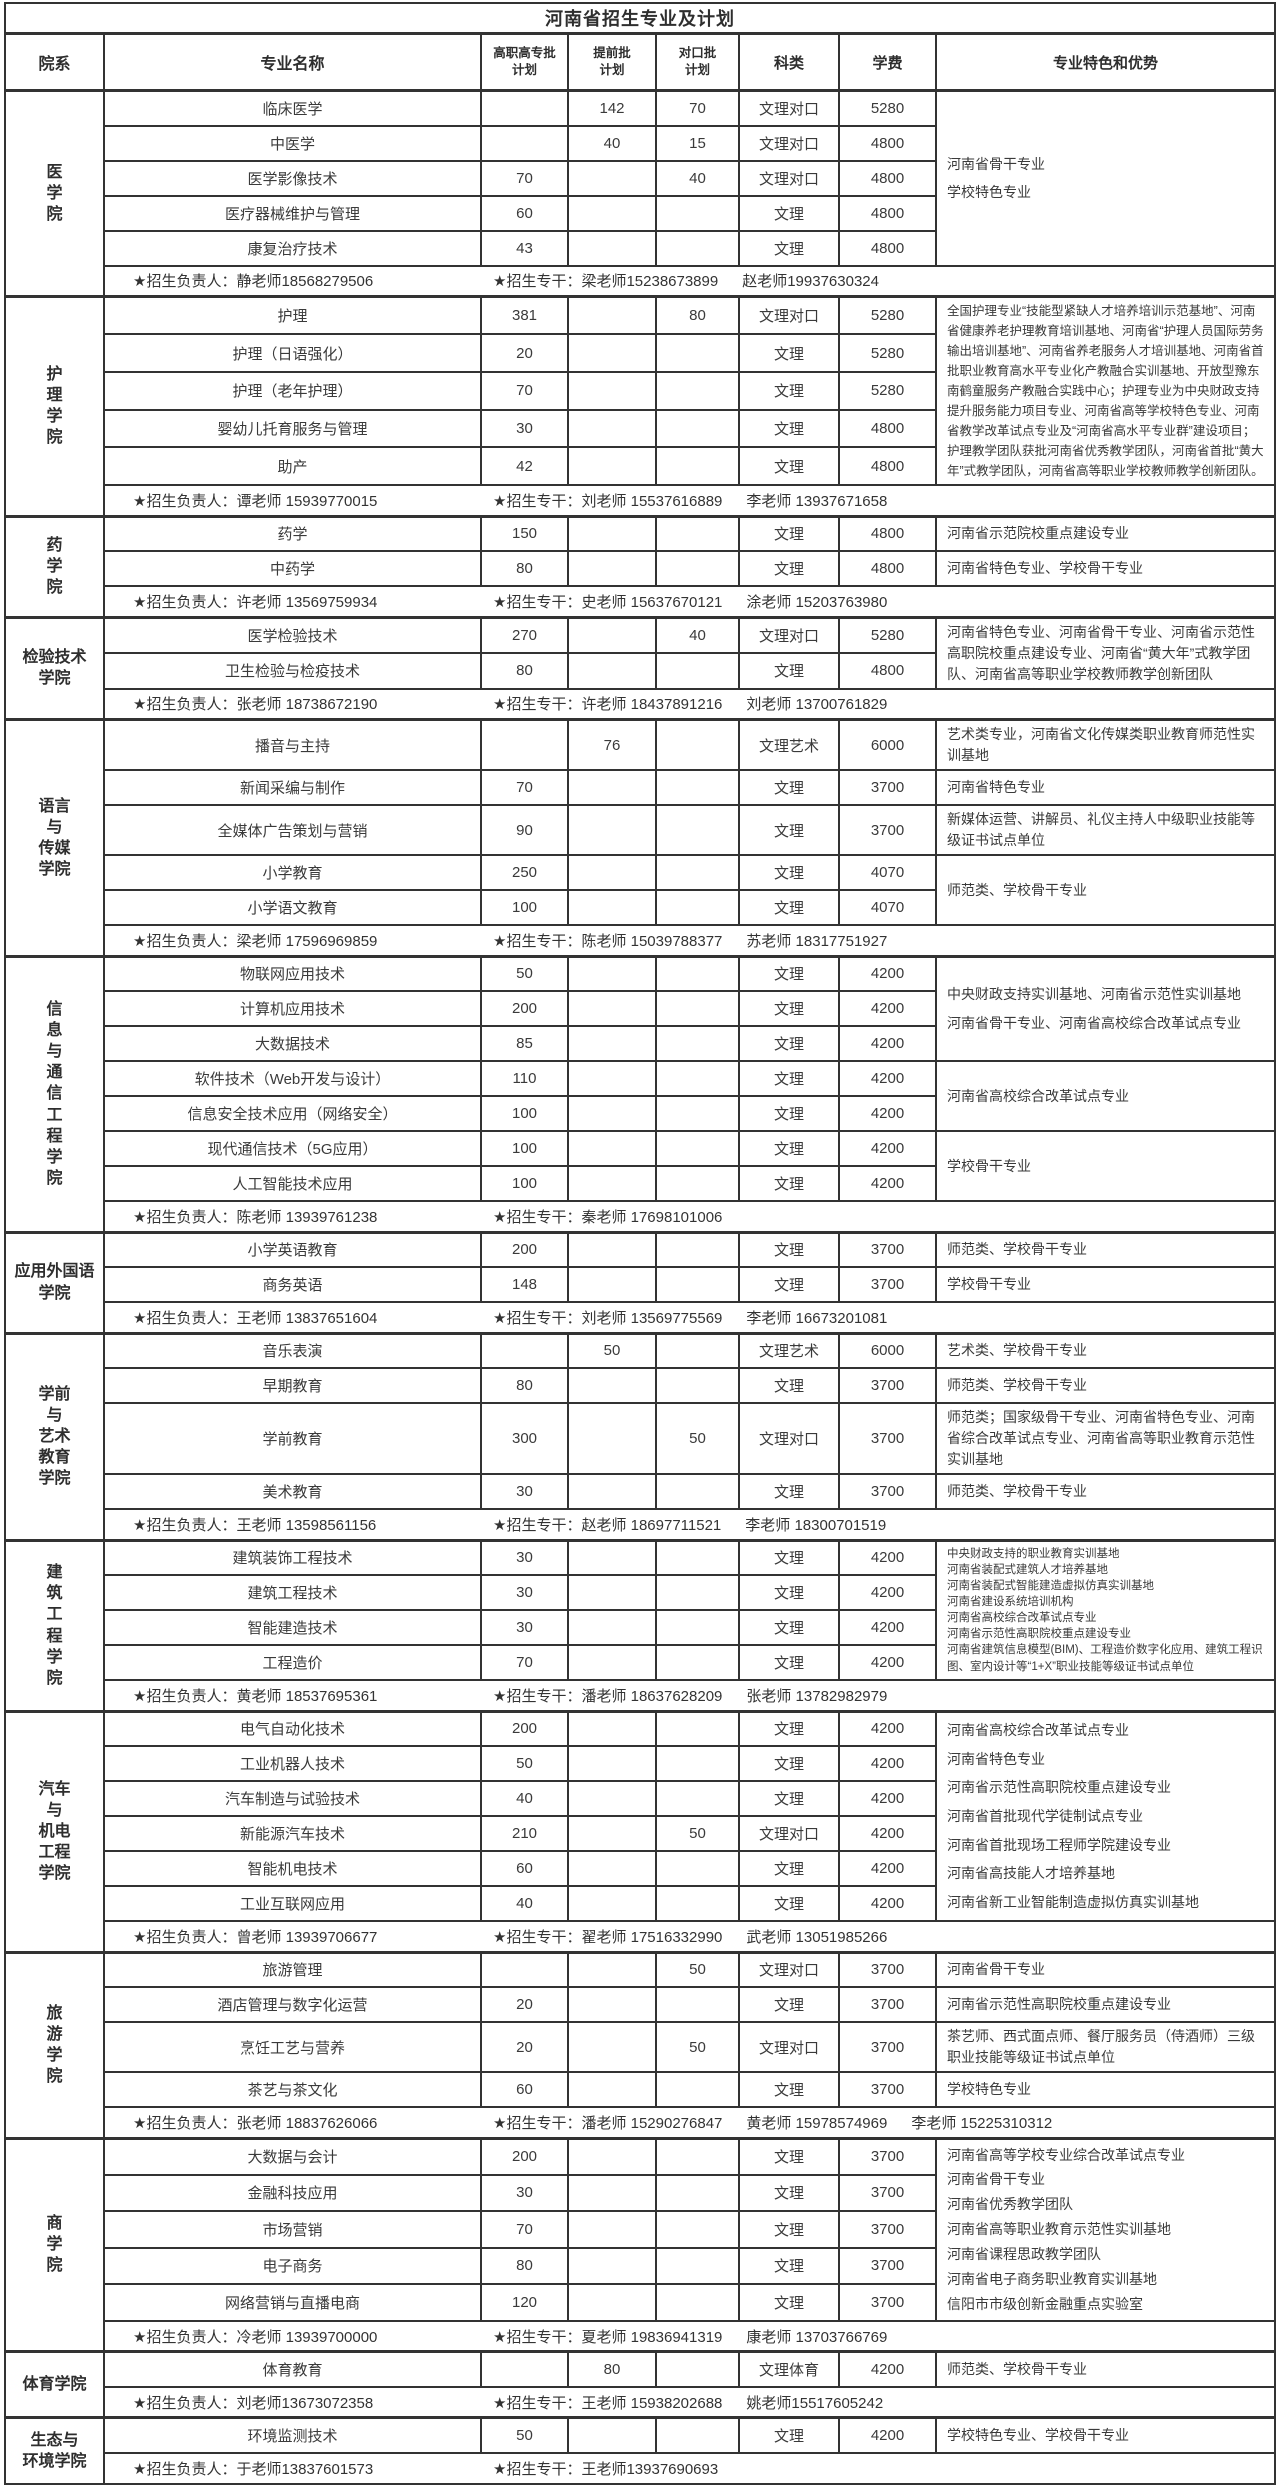  I want to click on recruit-leader: ★招生负责人：王老师 13837651604, so click(255, 1318).